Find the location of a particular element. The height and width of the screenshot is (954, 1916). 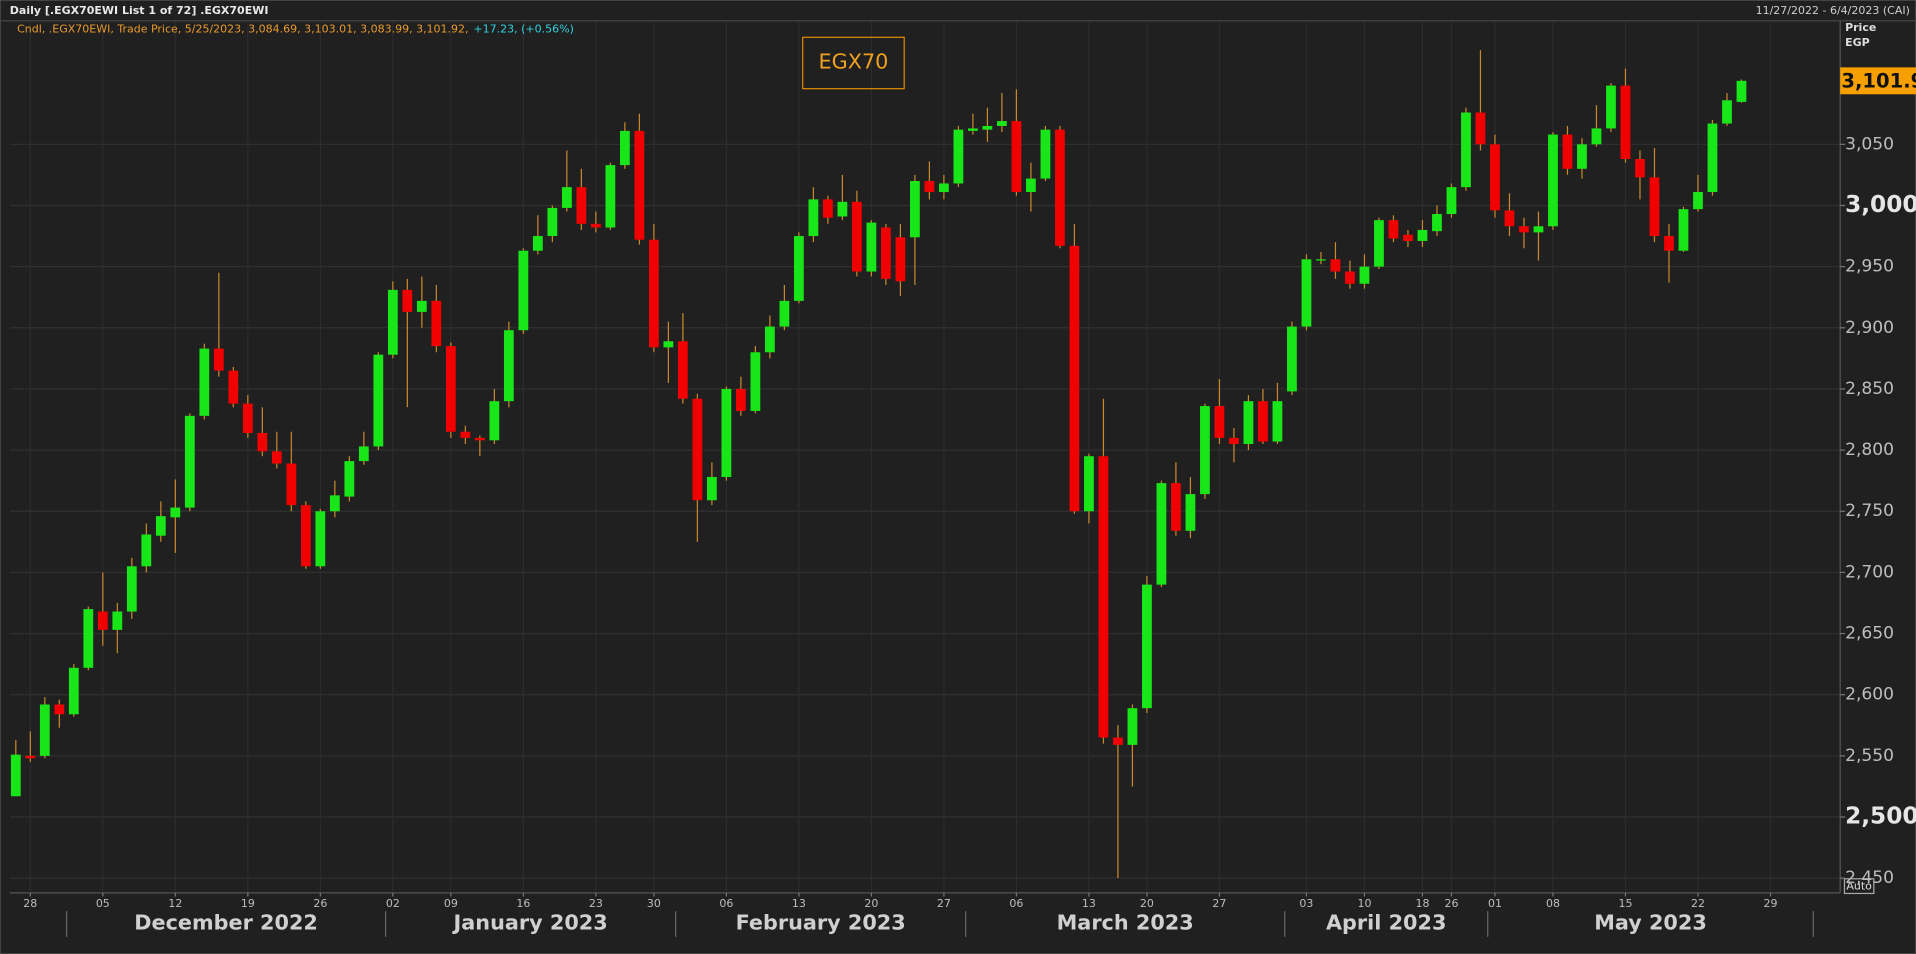

x-tick-label: 12 is located at coordinates (175, 903).